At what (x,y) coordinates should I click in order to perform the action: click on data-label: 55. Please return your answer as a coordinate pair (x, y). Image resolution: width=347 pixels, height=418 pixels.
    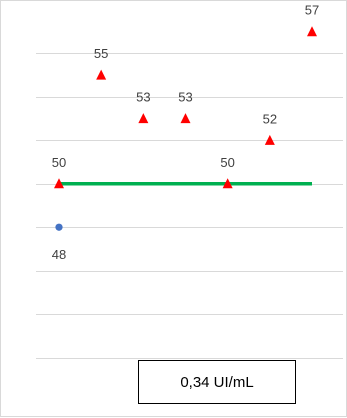
    Looking at the image, I should click on (101, 53).